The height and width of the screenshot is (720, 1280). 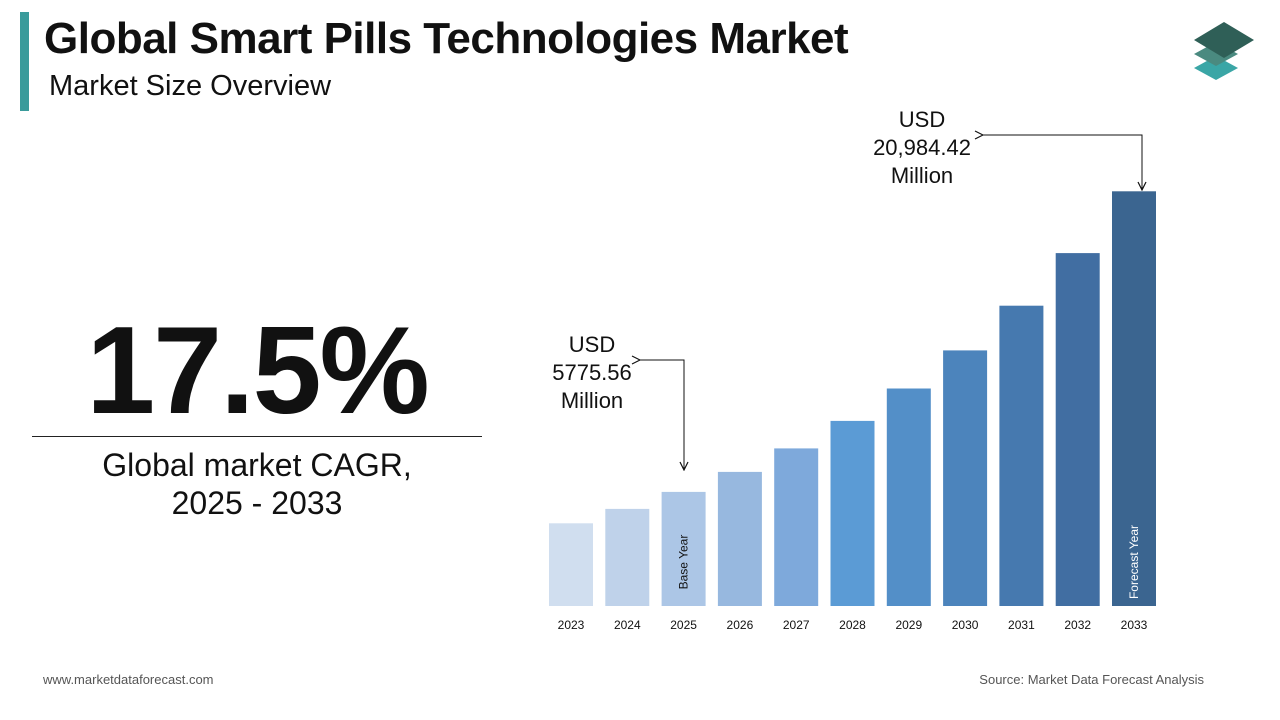 I want to click on logo-icon, so click(x=1224, y=51).